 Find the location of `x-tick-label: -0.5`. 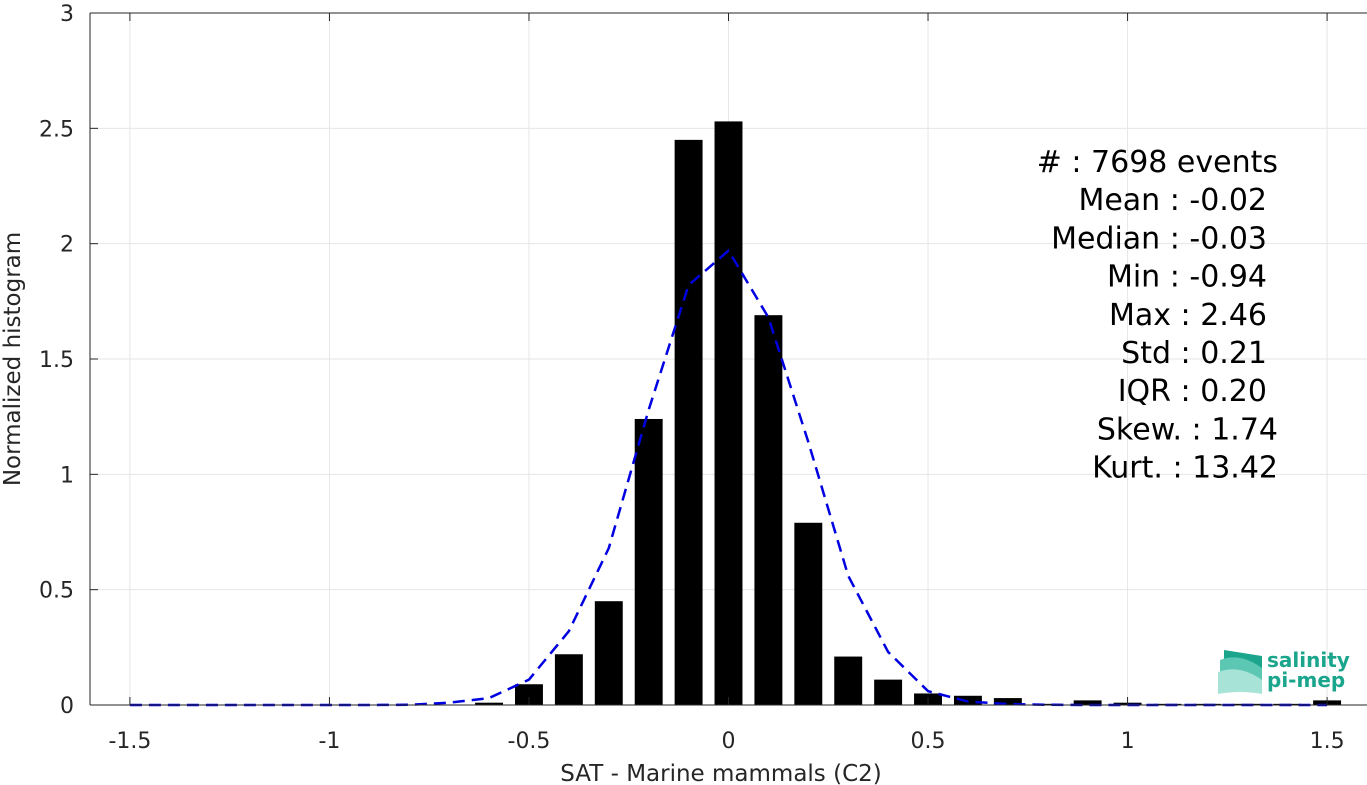

x-tick-label: -0.5 is located at coordinates (529, 741).